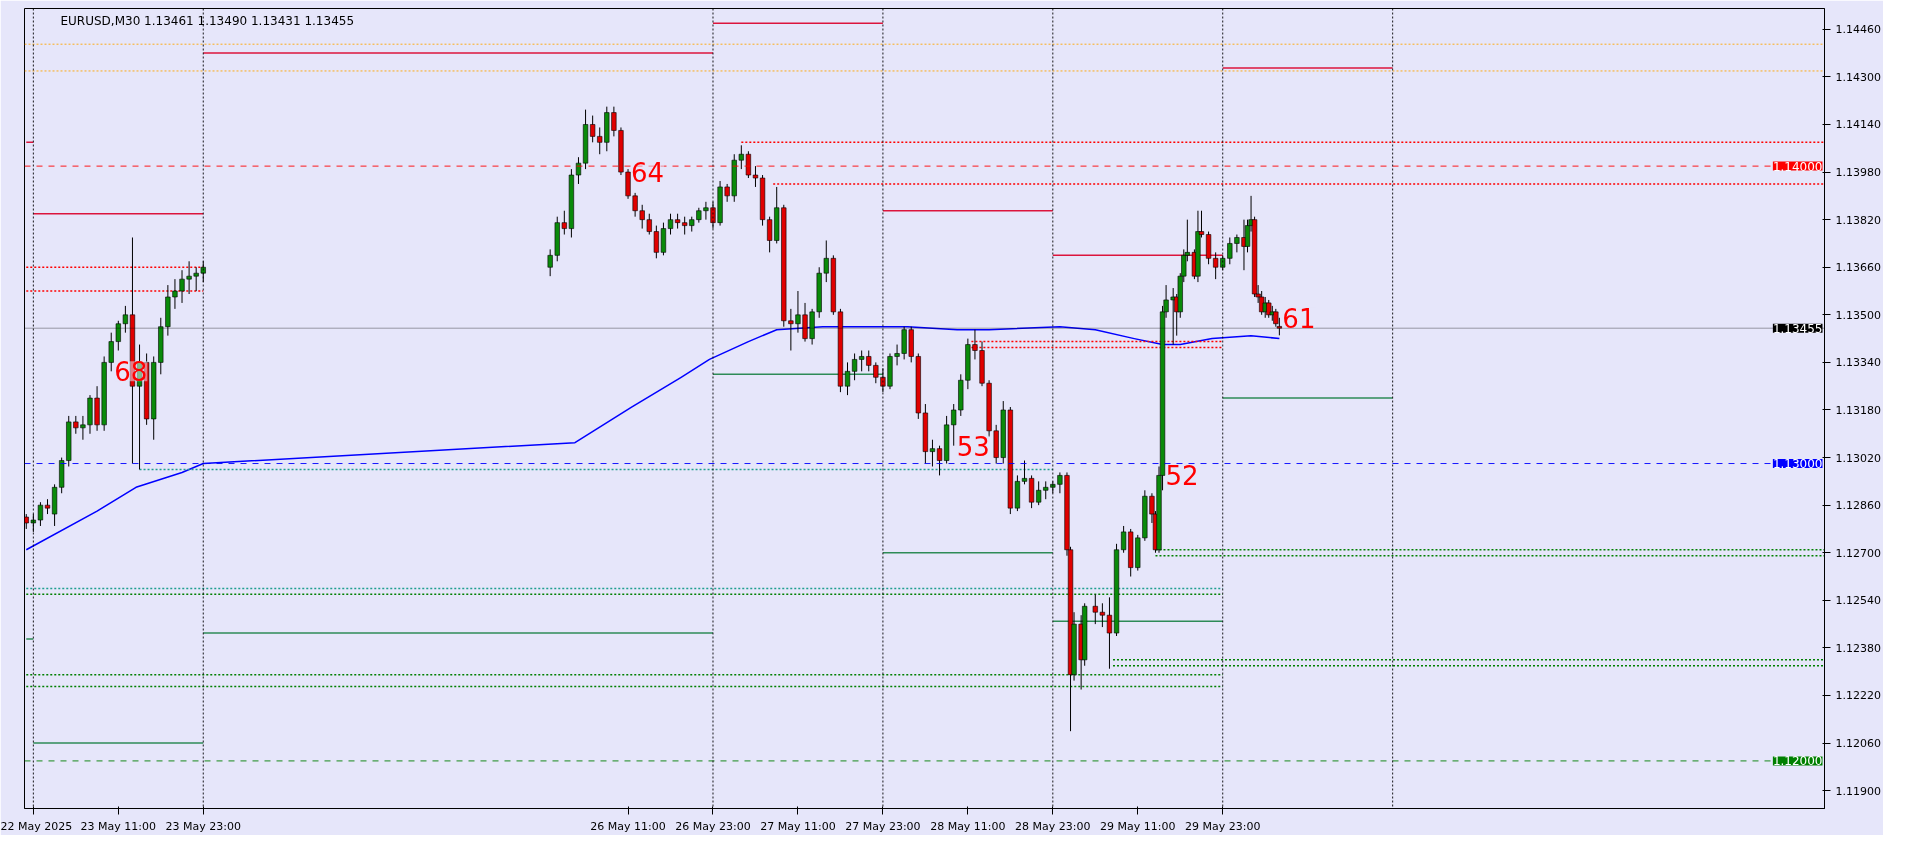  I want to click on y-tick-label: 1.13340, so click(1858, 363).